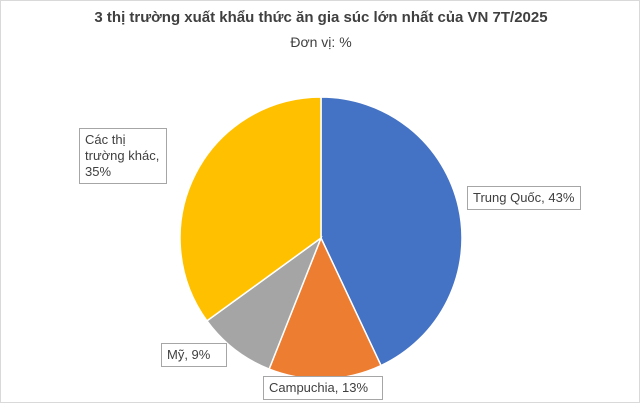  Describe the element at coordinates (194, 355) in the screenshot. I see `data-label: Mỹ, 9%` at that location.